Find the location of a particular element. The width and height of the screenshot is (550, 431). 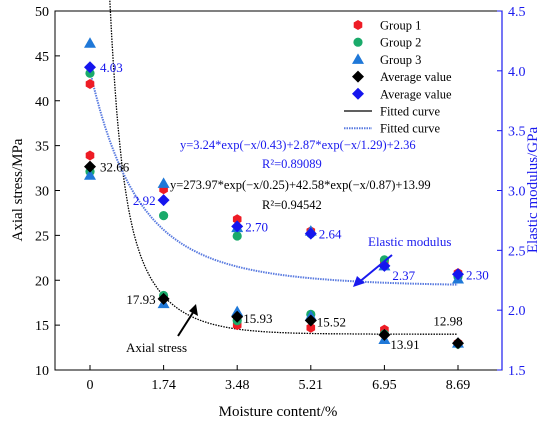

x-tick-label: 6.95 is located at coordinates (384, 385).